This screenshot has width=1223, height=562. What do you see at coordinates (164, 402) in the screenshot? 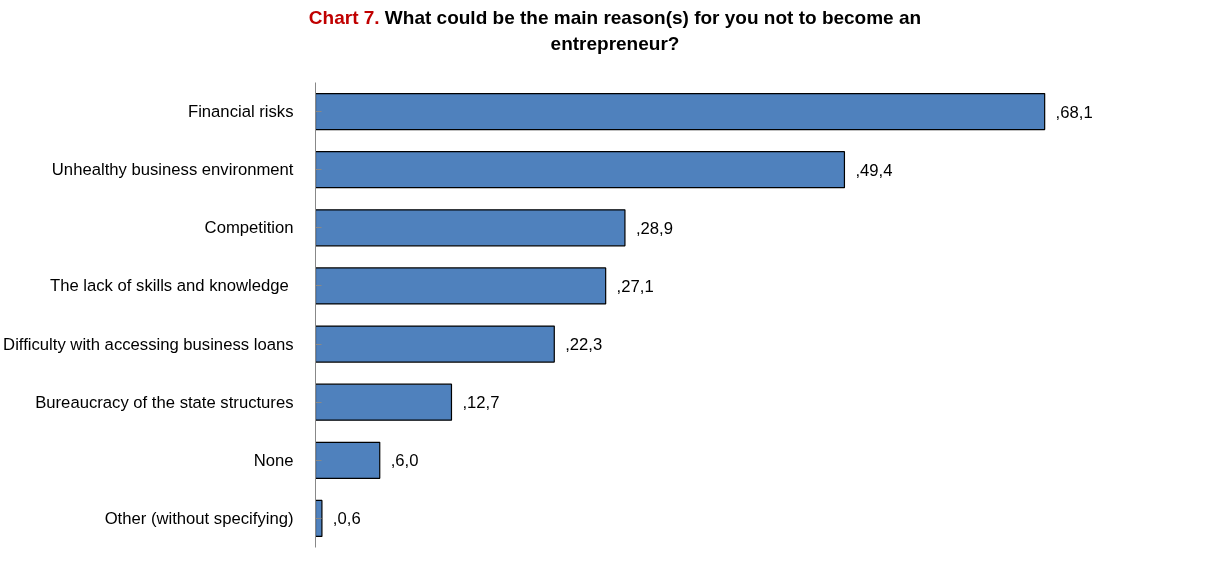
I see `y-tick-label: Bureaucracy of the state structures` at bounding box center [164, 402].